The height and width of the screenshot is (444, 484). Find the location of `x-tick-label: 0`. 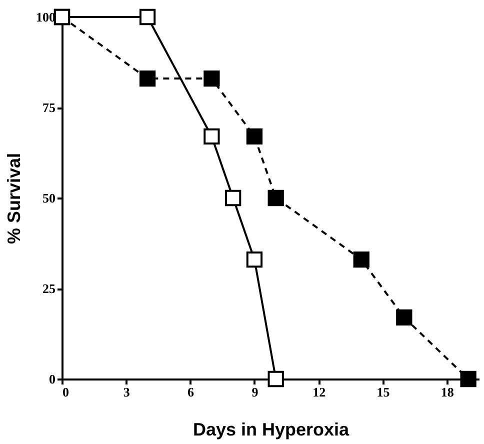

x-tick-label: 0 is located at coordinates (65, 392).